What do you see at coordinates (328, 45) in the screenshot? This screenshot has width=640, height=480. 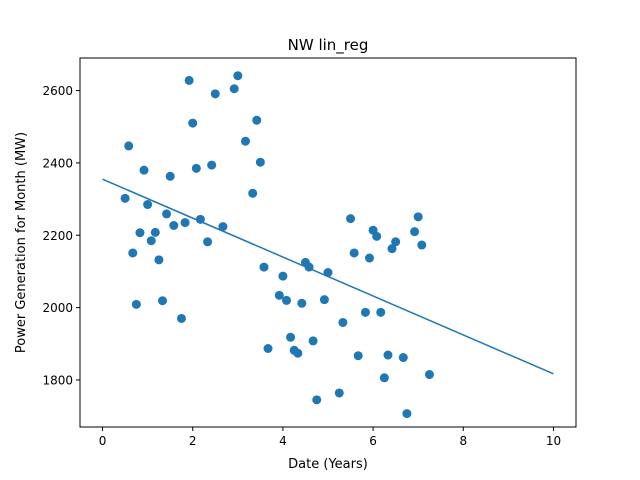 I see `chart-title: NW lin_reg` at bounding box center [328, 45].